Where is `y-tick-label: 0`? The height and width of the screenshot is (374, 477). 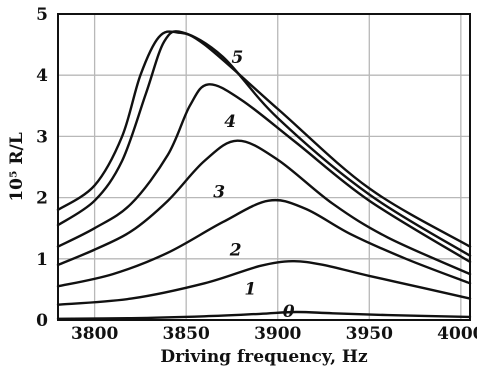
y-tick-label: 0 is located at coordinates (42, 321).